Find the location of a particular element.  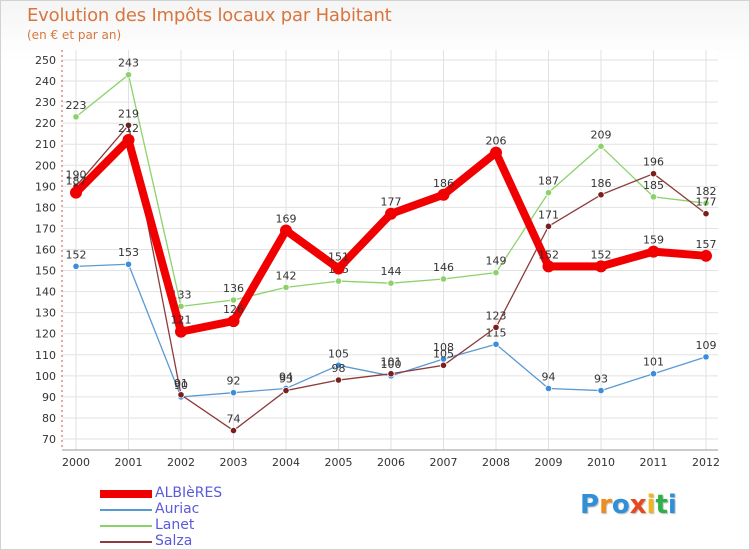

x-tick-label: 2011 is located at coordinates (654, 462).